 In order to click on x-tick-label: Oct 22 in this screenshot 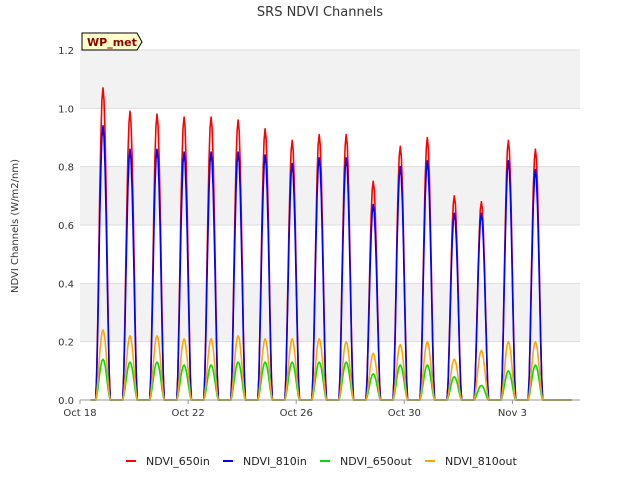, I will do `click(188, 413)`.